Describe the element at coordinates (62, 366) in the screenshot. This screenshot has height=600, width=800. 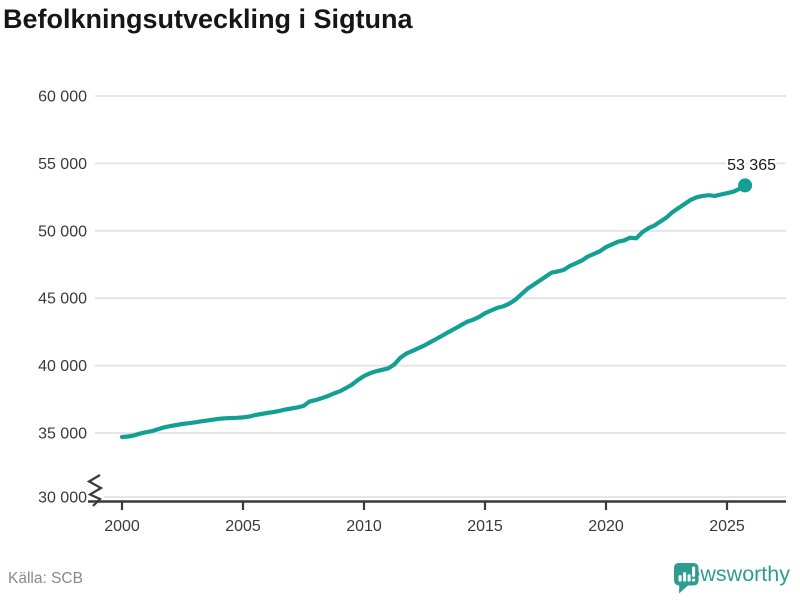
I see `y-tick-label: 40 000` at that location.